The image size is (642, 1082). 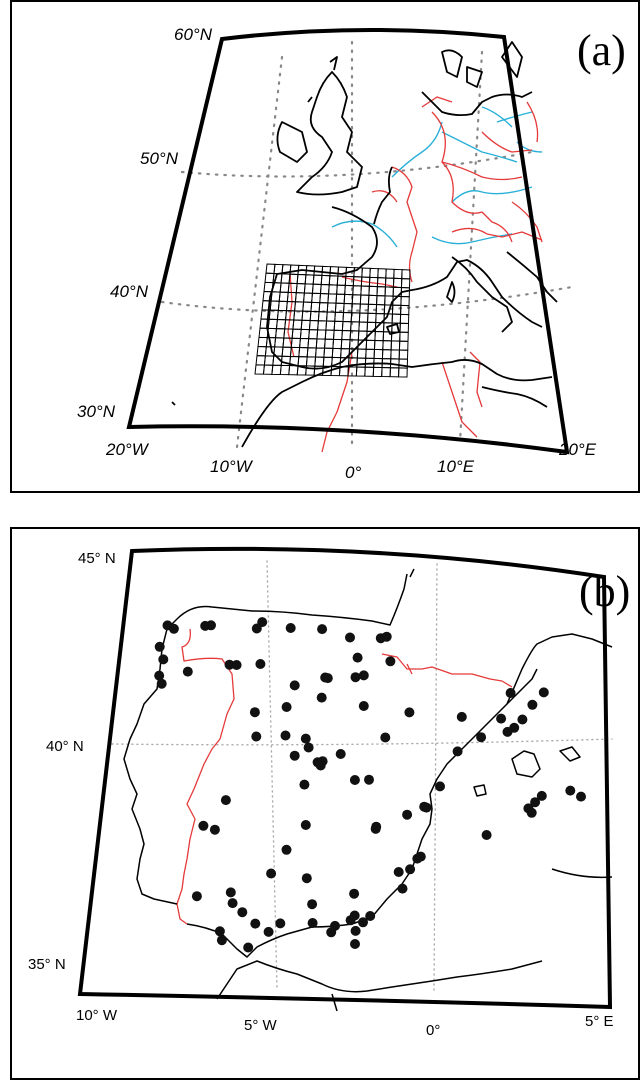 I want to click on model-grid, so click(x=332, y=320).